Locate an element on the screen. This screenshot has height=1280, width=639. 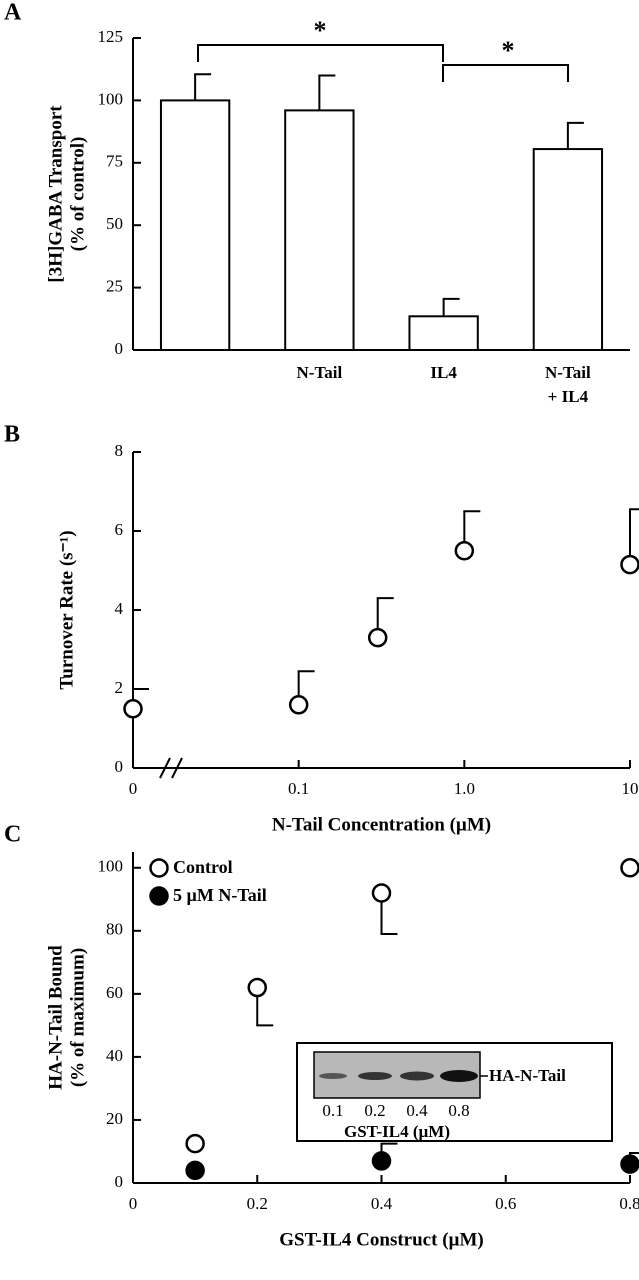
x-tick-label: 1.0 is located at coordinates (464, 788).